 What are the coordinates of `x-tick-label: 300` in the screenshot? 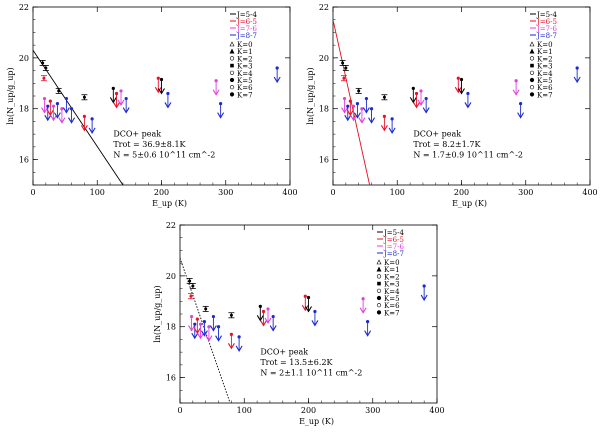 It's located at (525, 192).